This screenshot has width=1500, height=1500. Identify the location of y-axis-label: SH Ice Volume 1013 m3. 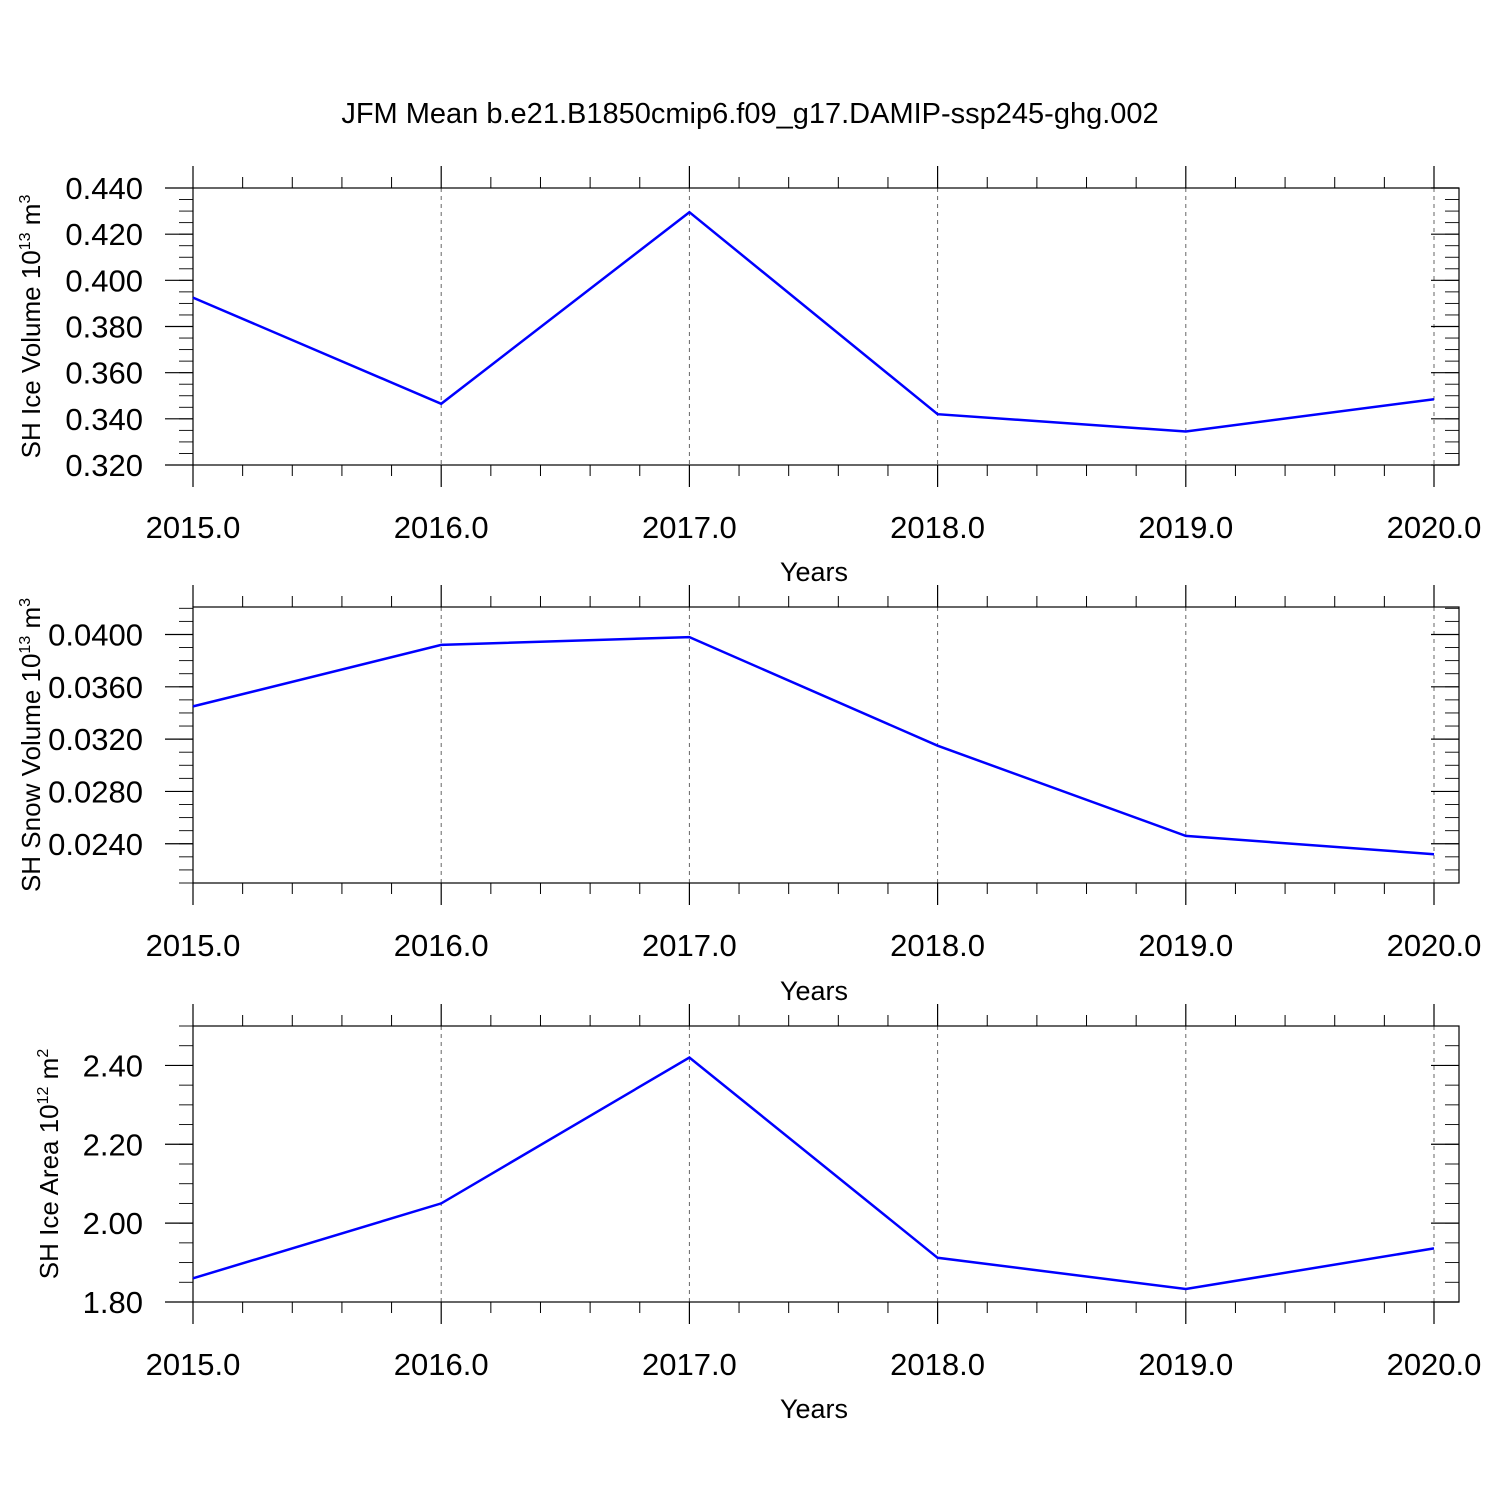
(31, 327).